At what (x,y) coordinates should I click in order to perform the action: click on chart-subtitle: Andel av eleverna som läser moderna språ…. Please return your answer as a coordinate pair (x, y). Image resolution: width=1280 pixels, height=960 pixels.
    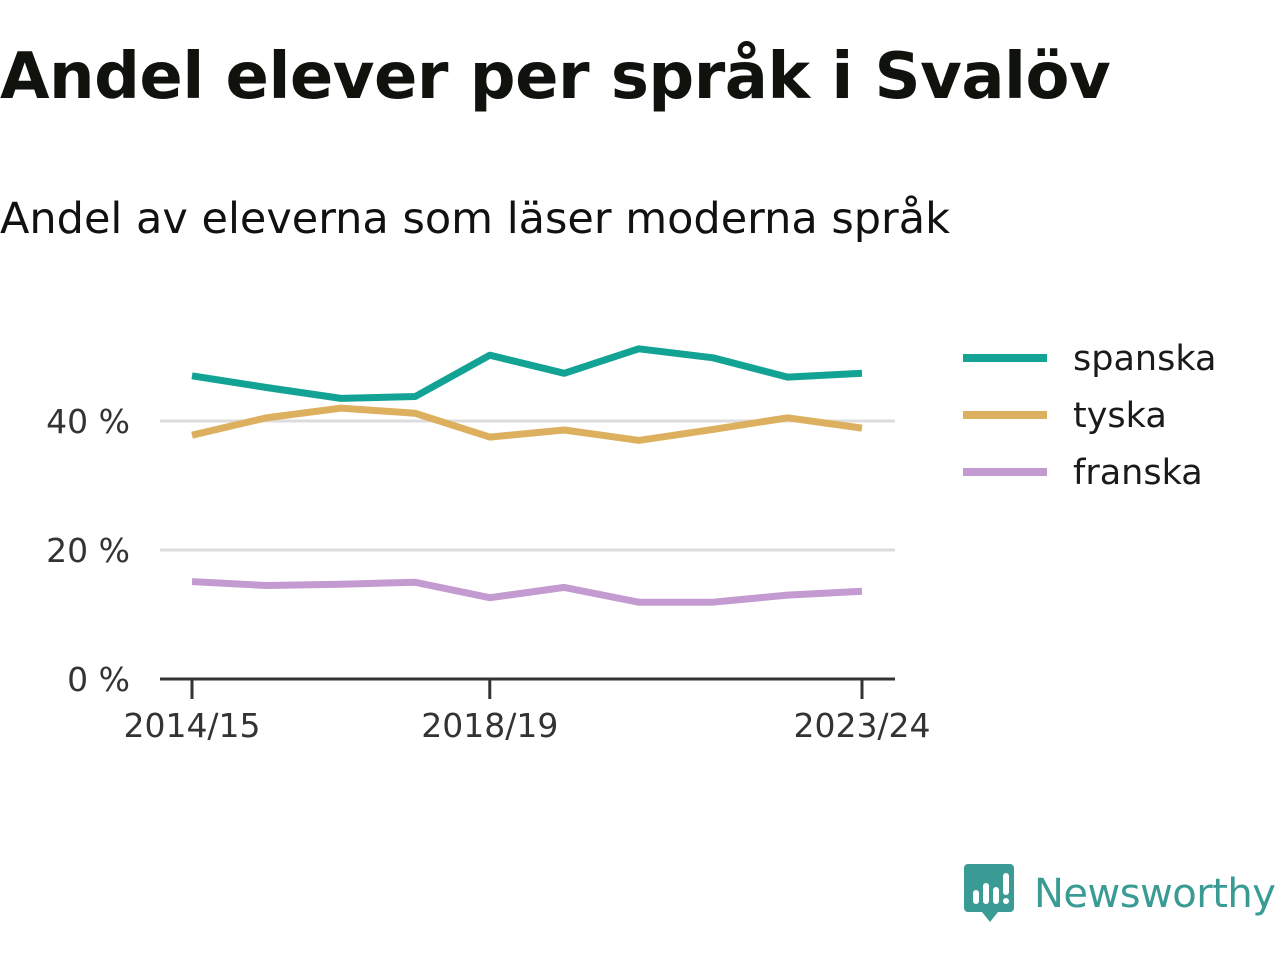
    Looking at the image, I should click on (475, 219).